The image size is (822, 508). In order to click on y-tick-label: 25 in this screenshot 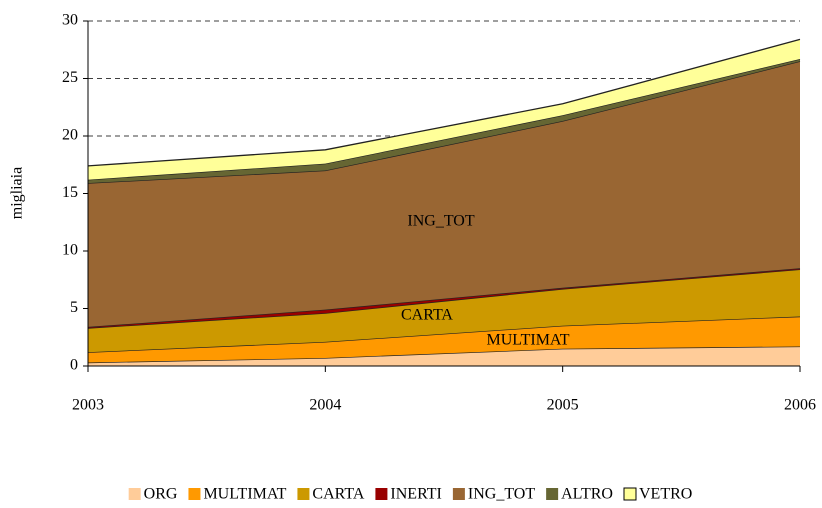, I will do `click(70, 77)`.